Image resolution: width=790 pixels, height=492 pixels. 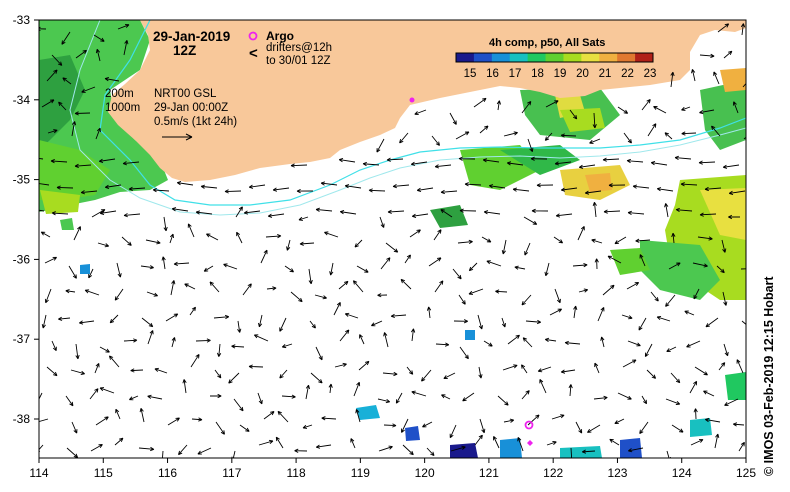 What do you see at coordinates (298, 61) in the screenshot?
I see `drifter-legend-line2: to 30/01 12Z` at bounding box center [298, 61].